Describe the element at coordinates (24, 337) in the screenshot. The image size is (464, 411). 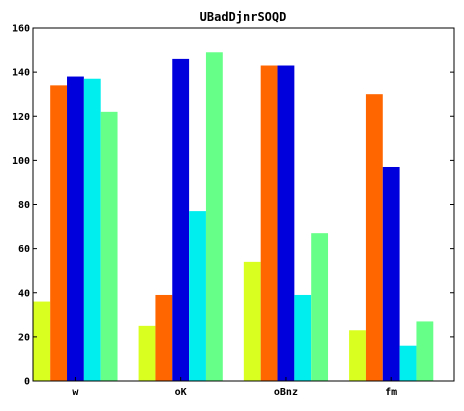
I see `y-tick-label: 20` at that location.